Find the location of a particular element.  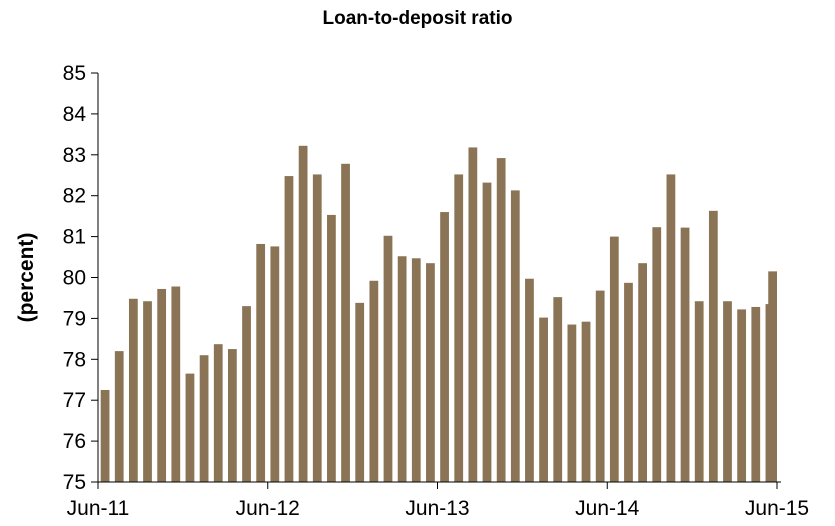

y-tick-label: 78 is located at coordinates (74, 359).